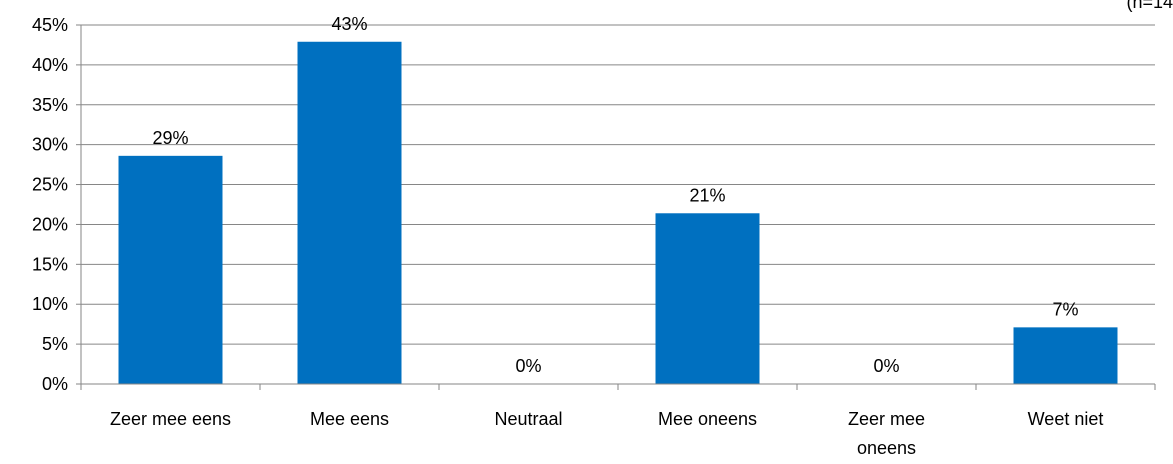 This screenshot has height=464, width=1173. What do you see at coordinates (55, 384) in the screenshot?
I see `y-tick-label: 0%` at bounding box center [55, 384].